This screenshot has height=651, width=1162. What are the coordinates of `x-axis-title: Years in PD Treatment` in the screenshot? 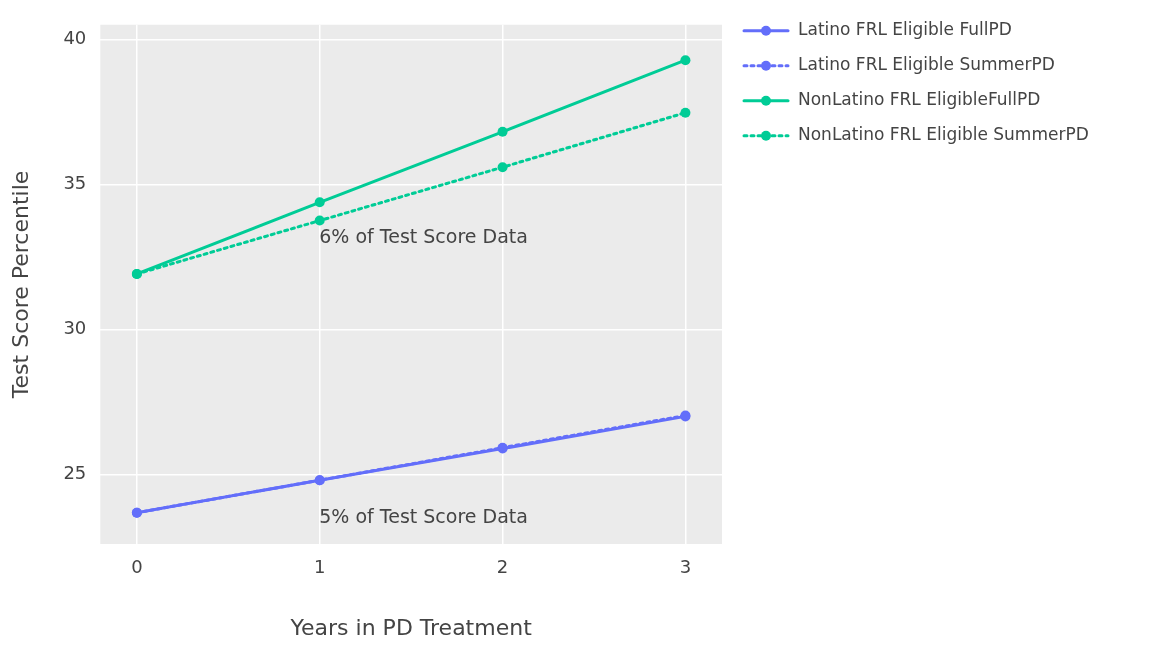 It's located at (411, 627).